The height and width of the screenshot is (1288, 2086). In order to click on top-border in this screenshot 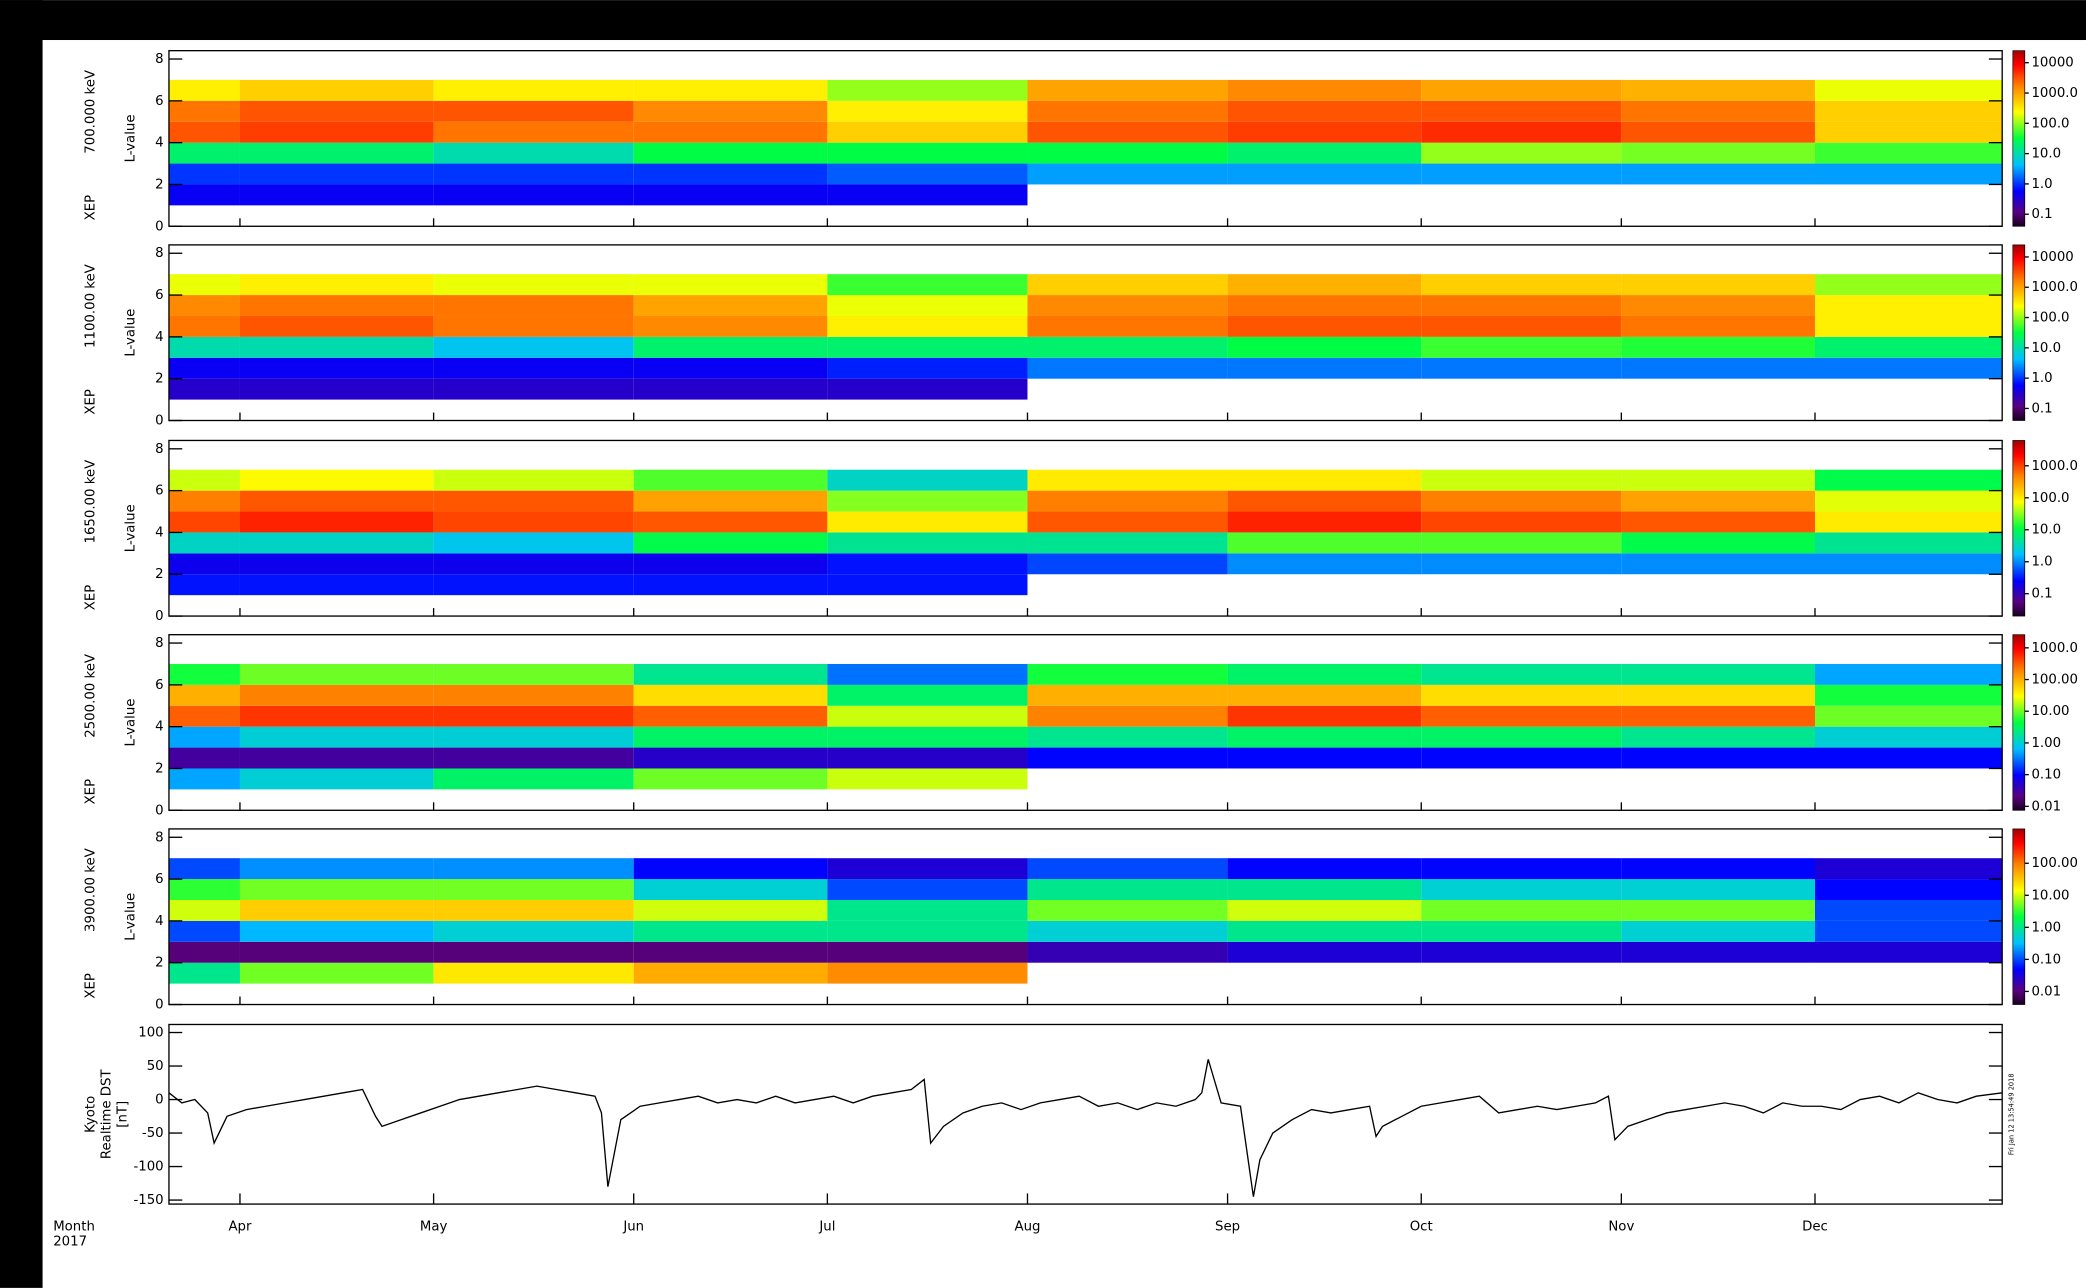, I will do `click(1043, 20)`.